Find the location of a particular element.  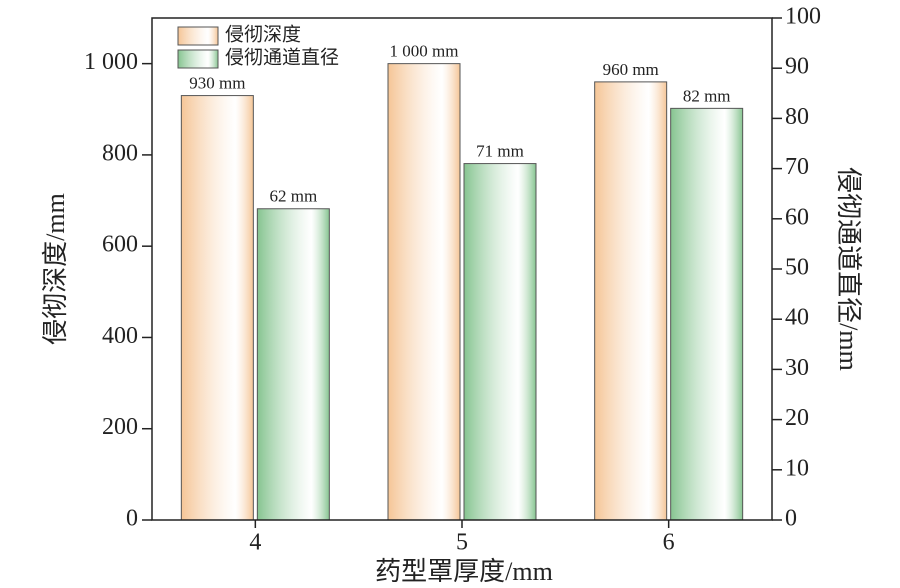

y2-tick-label: 10 is located at coordinates (797, 468).